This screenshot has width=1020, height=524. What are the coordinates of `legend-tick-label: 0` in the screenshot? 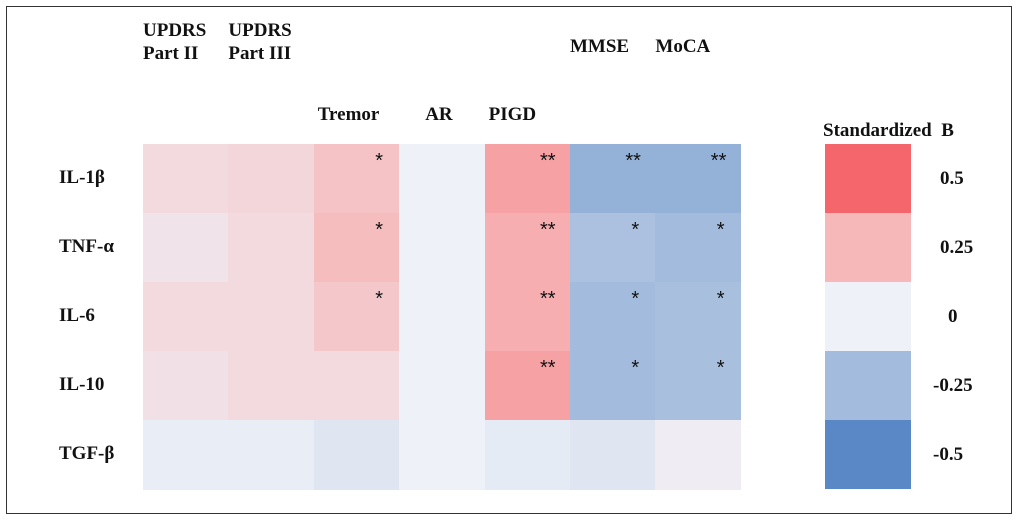 It's located at (953, 316).